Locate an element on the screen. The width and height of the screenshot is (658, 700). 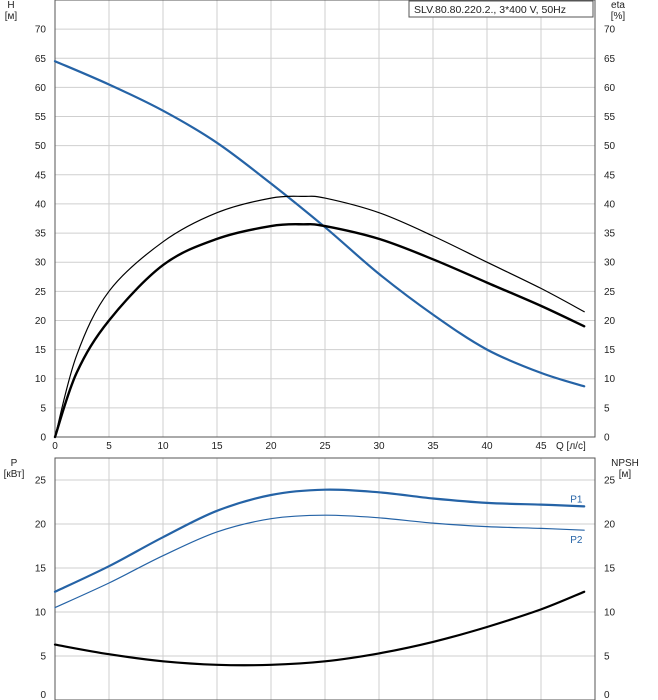
bottom-left-tick-25: 25 is located at coordinates (41, 481).